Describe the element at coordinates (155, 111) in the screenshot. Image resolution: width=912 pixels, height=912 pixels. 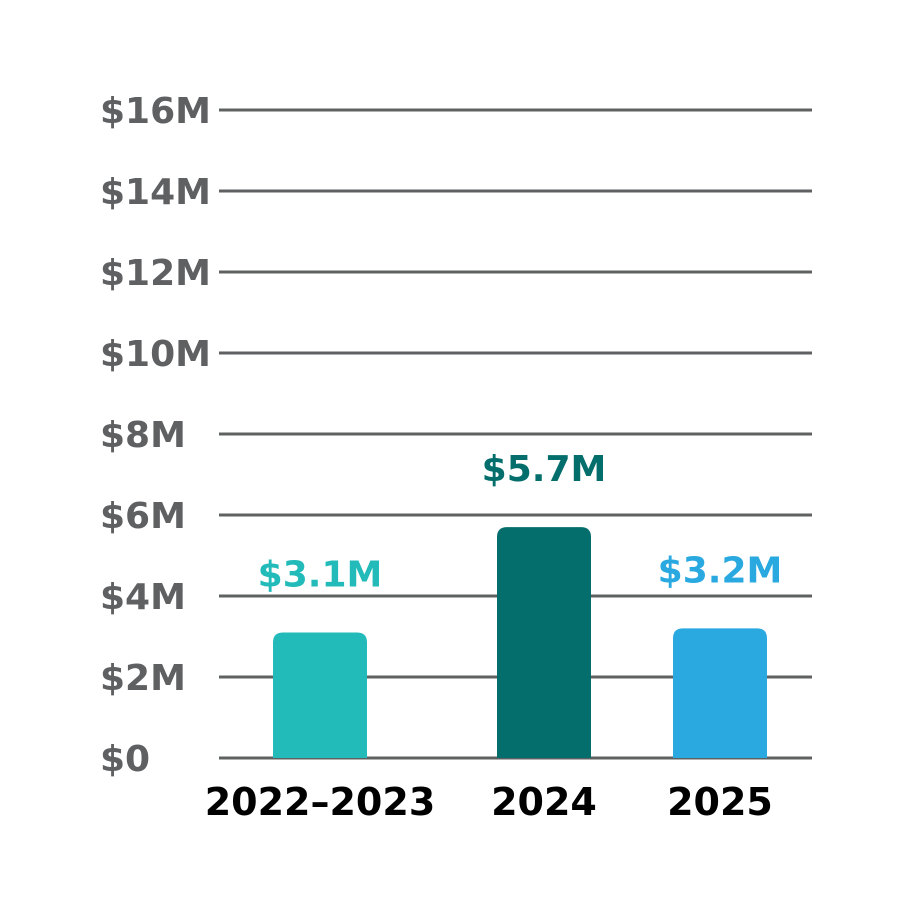
I see `y-tick-label: $16M` at that location.